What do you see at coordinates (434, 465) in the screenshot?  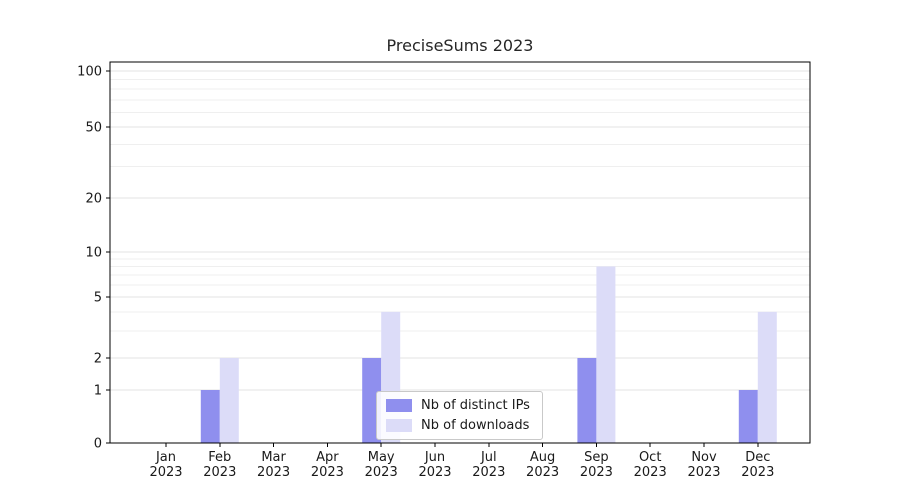 I see `x-tick-label: Jun 2023` at bounding box center [434, 465].